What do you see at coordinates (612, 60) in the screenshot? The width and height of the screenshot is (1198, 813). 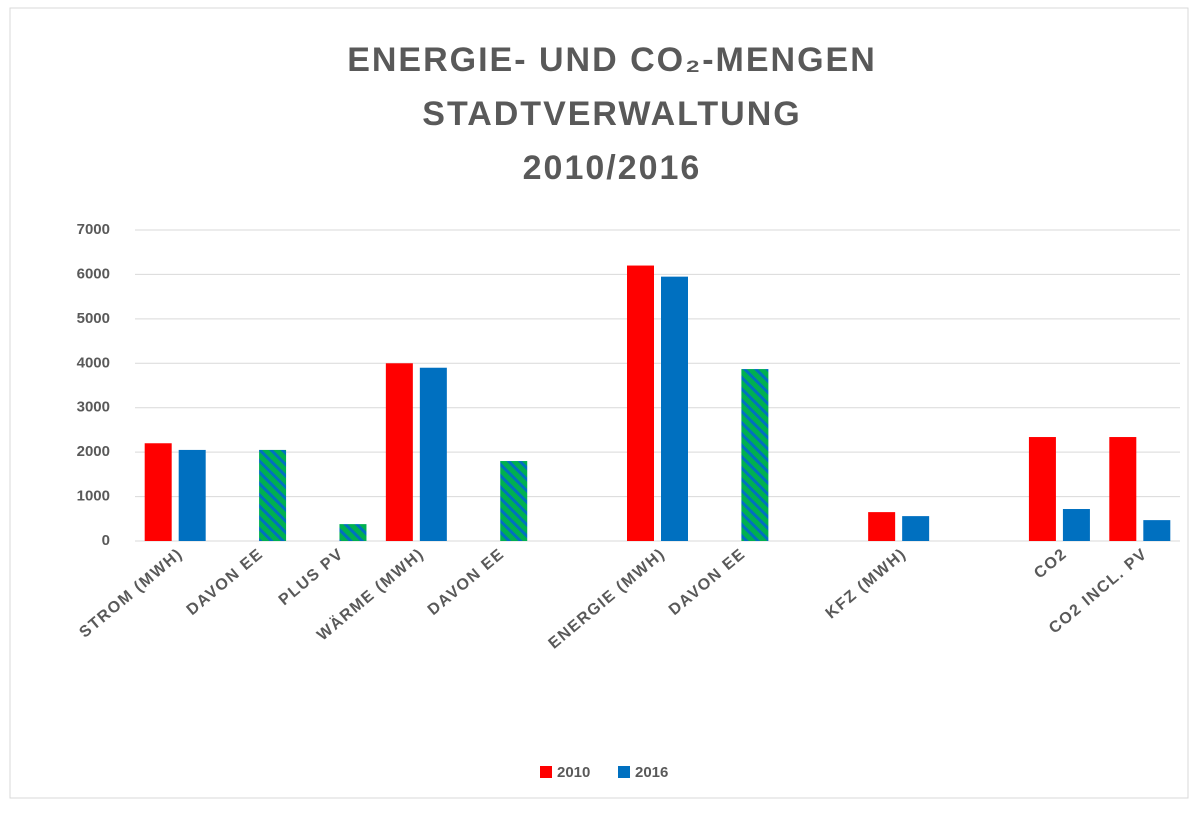 I see `chart-title: ENERGIE- UND CO₂-MENGEN` at bounding box center [612, 60].